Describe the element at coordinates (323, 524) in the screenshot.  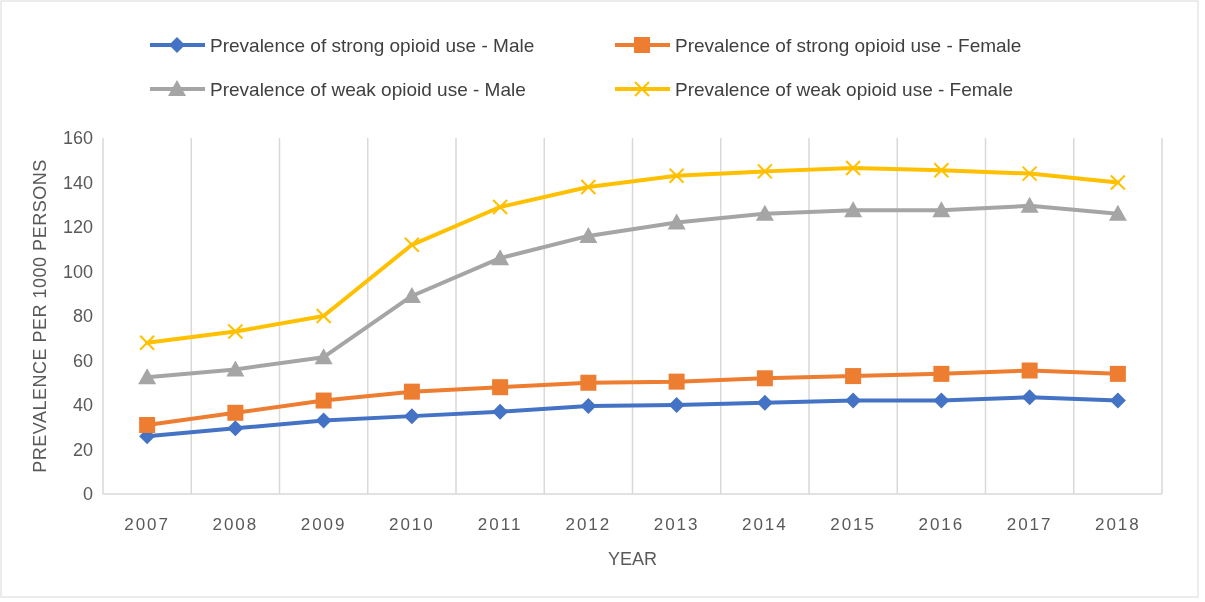
I see `x-tick-label: 2009` at that location.